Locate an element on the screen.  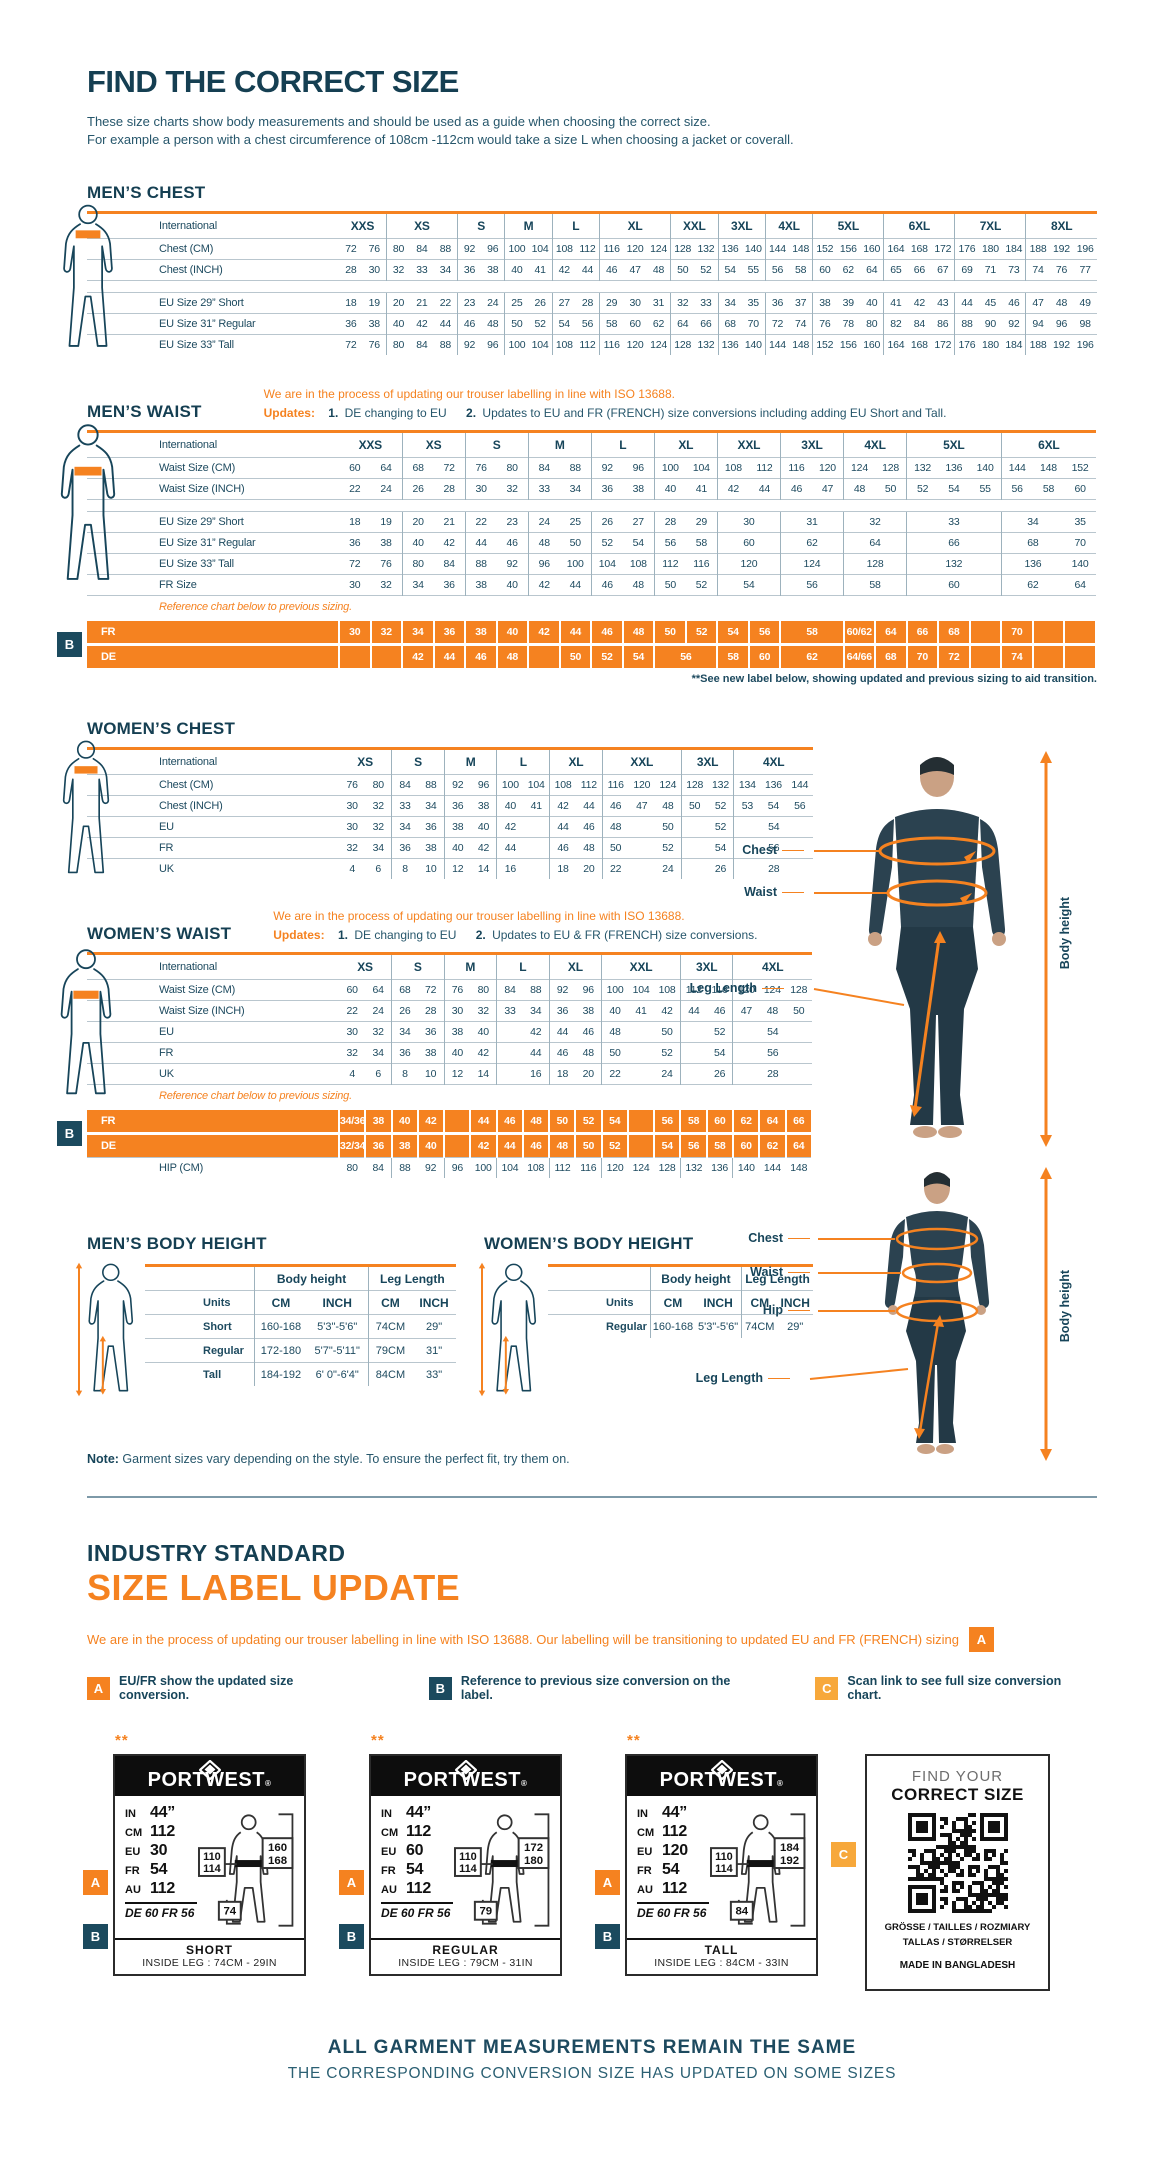
female-figure-outline-icon is located at coordinates (86, 1024).